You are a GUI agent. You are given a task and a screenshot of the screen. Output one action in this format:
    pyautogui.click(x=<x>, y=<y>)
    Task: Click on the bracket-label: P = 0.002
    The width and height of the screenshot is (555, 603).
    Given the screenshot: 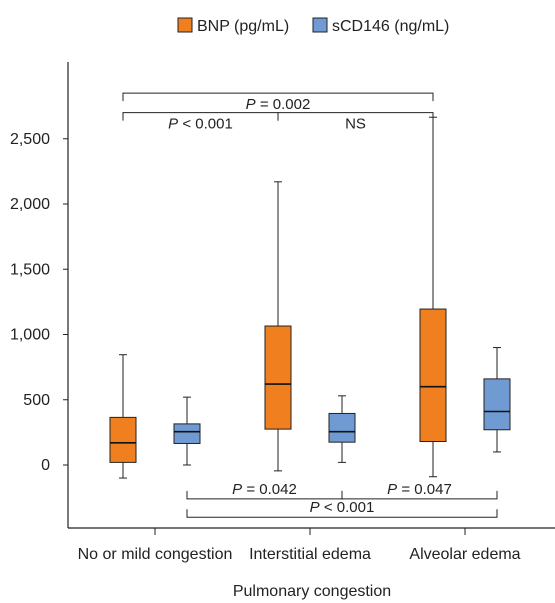 What is the action you would take?
    pyautogui.click(x=278, y=104)
    